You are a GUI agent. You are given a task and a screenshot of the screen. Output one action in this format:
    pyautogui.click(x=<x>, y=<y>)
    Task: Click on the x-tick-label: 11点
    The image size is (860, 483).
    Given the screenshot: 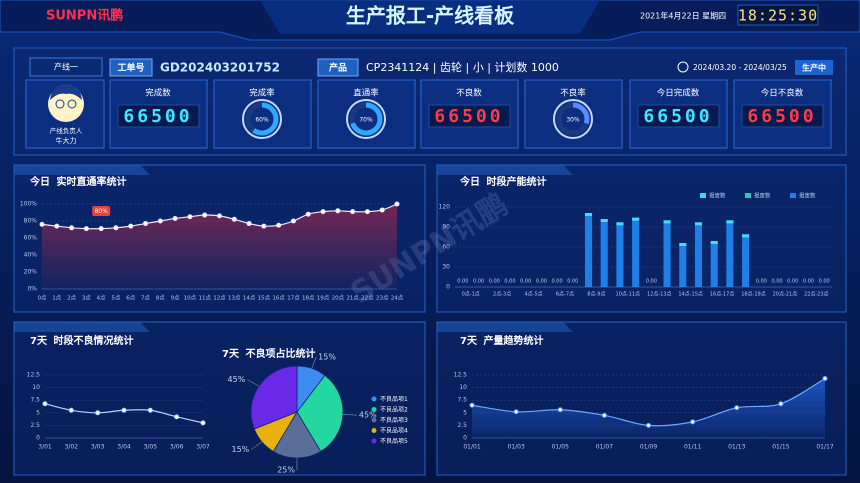 What is the action you would take?
    pyautogui.click(x=204, y=298)
    